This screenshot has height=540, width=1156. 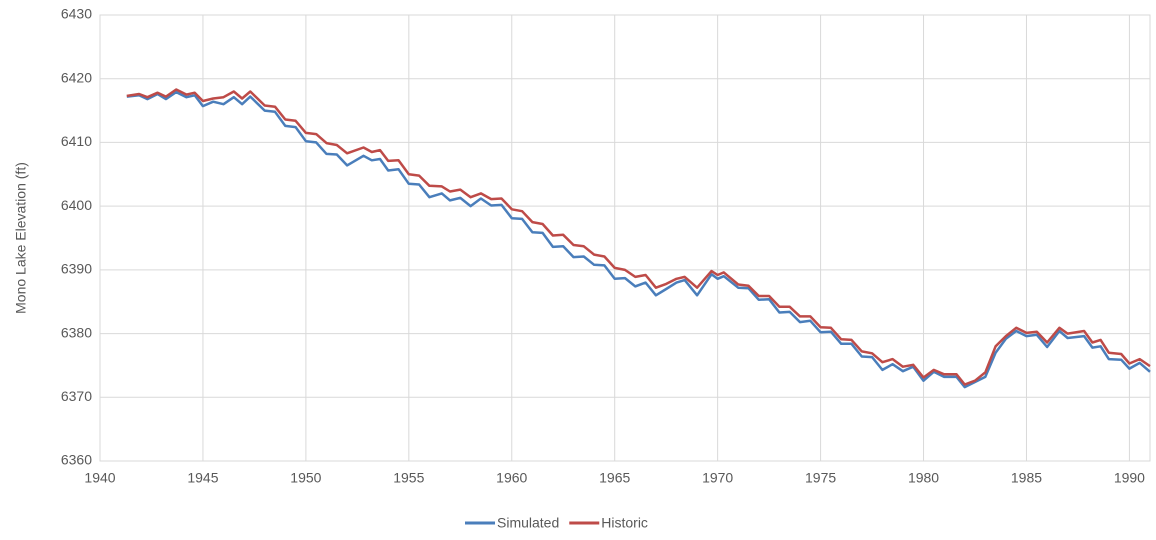 I want to click on x-tick-label: 1960, so click(x=511, y=478).